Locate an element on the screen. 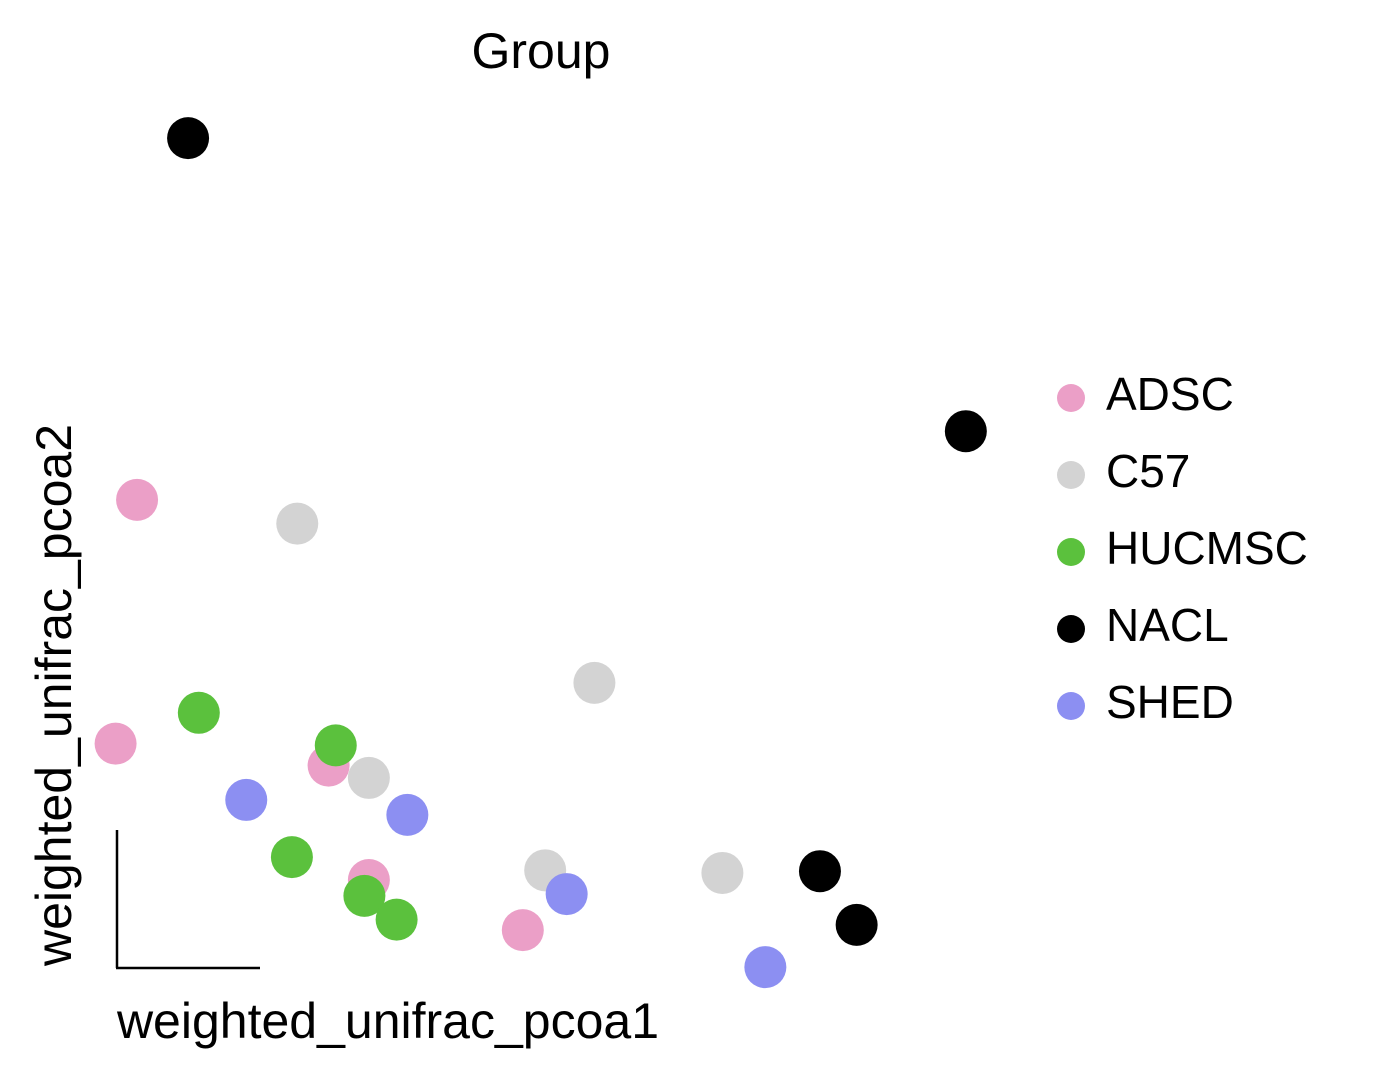 This screenshot has width=1393, height=1084. x-axis-label: weighted_unifrac_pcoa1 is located at coordinates (387, 1021).